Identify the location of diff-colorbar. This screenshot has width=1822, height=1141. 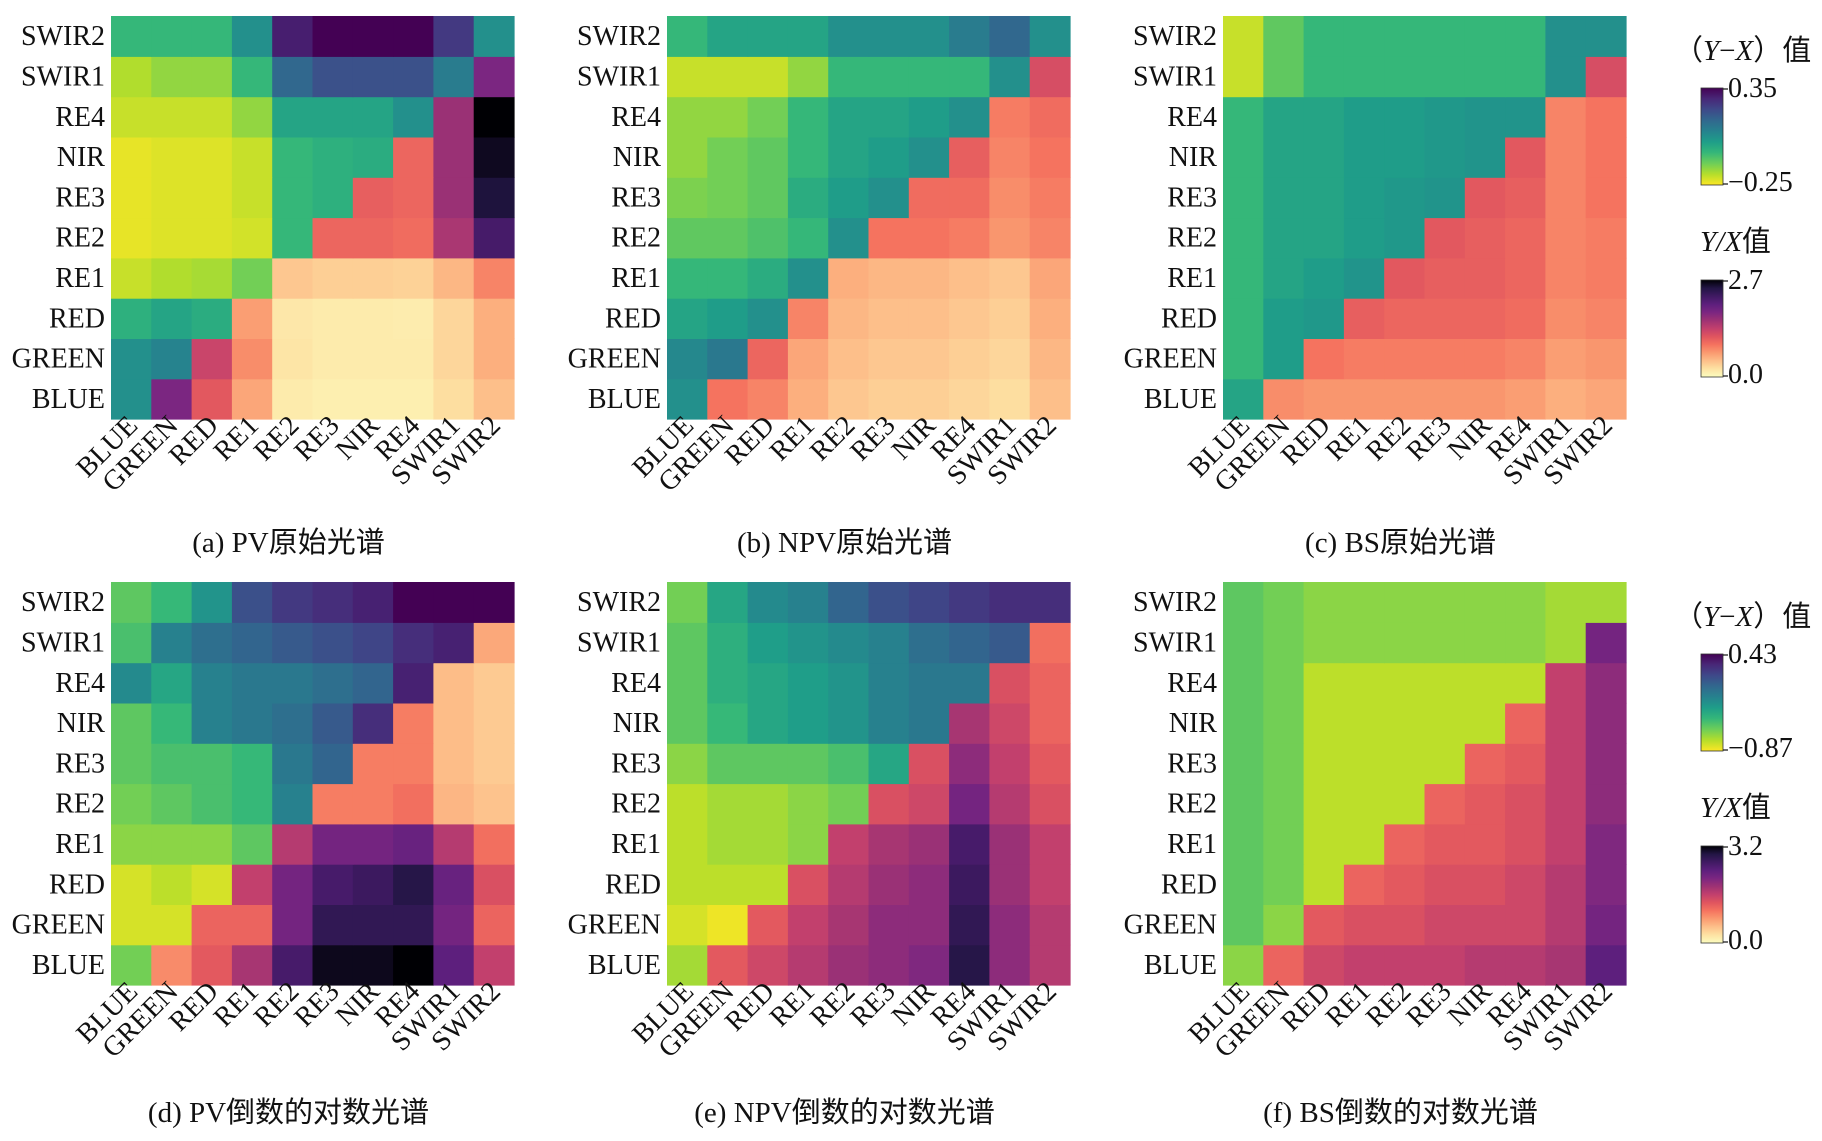
(1712, 702).